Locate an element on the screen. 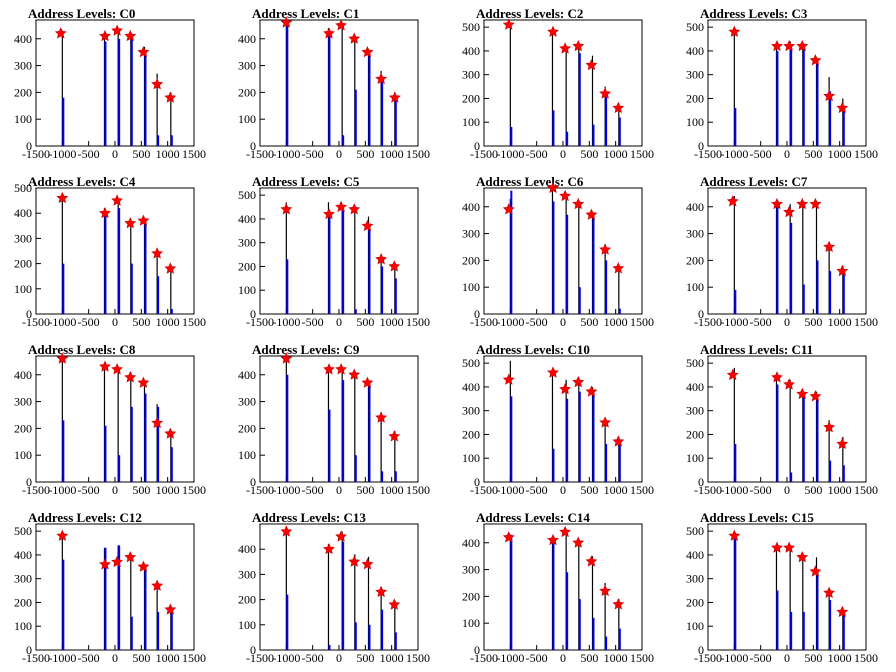 The image size is (896, 672). chart-title: Address Levels: C3 is located at coordinates (754, 13).